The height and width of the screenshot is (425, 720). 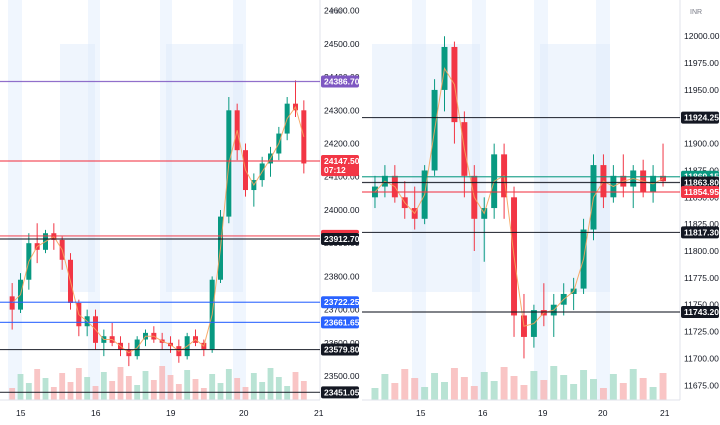 I want to click on price-label: 11743.20, so click(x=701, y=312).